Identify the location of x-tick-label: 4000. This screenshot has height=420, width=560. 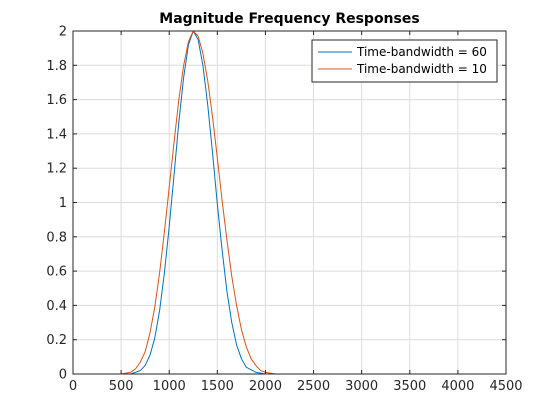
(457, 386).